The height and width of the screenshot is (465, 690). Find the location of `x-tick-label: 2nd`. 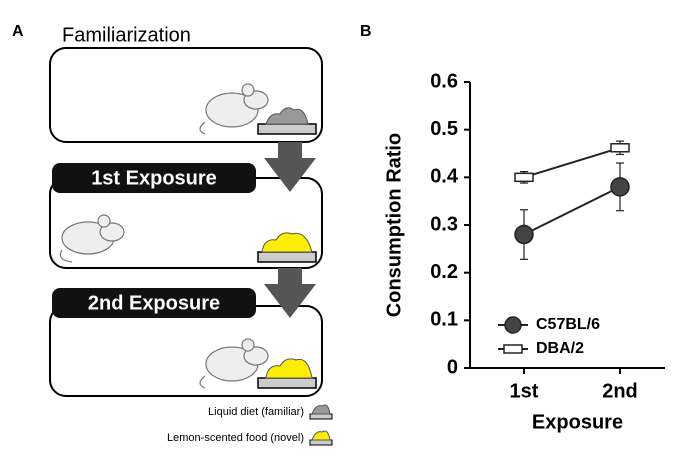

x-tick-label: 2nd is located at coordinates (620, 391).